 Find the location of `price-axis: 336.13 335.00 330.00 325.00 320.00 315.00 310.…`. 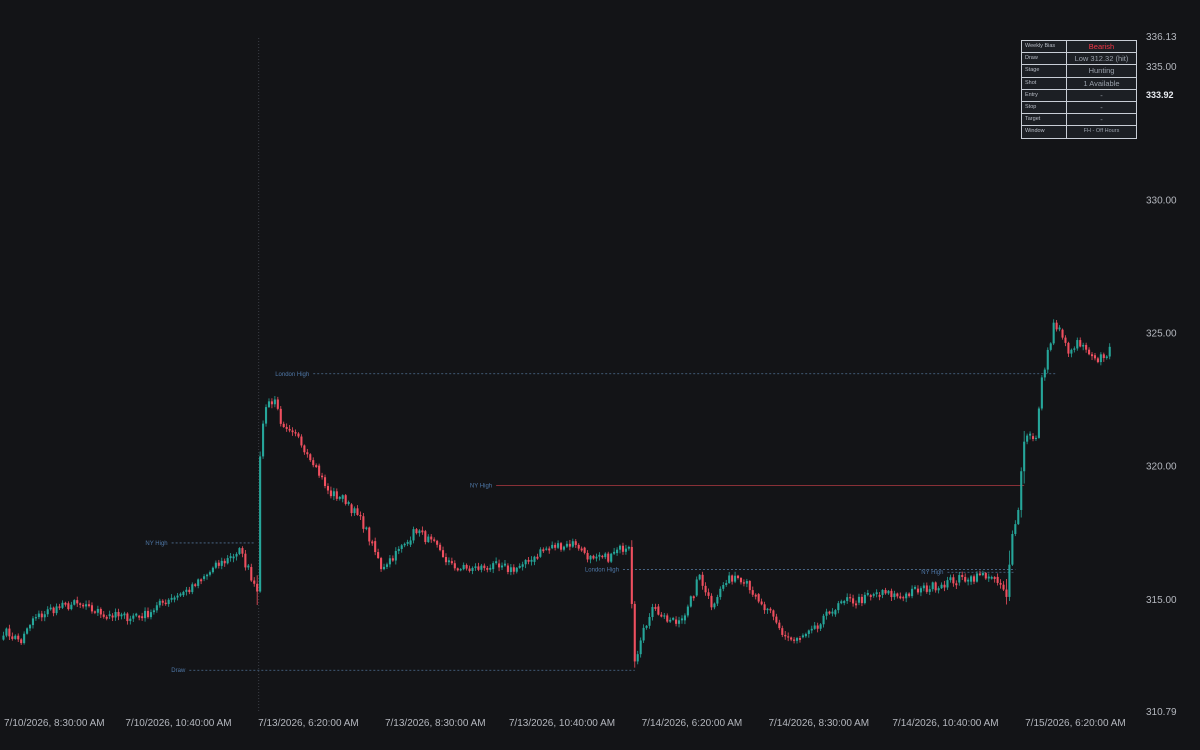

price-axis: 336.13 335.00 330.00 325.00 320.00 315.00 310.… is located at coordinates (1161, 375).